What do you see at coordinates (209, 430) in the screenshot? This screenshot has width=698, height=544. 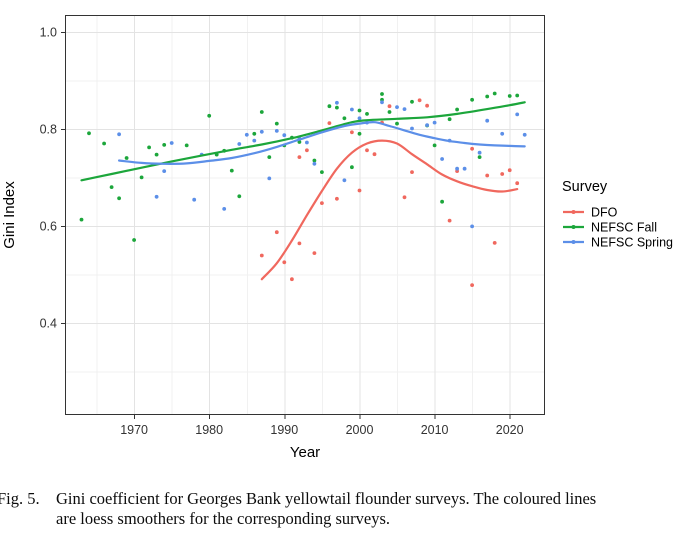 I see `x-tick-label: 1980` at bounding box center [209, 430].